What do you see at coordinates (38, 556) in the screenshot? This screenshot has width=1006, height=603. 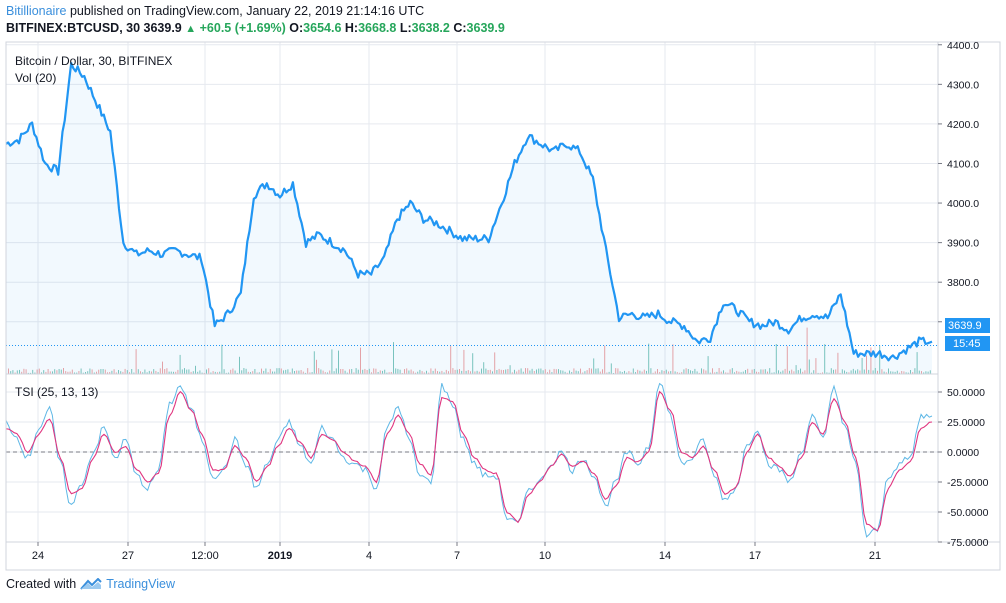 I see `time-tick-label: 24` at bounding box center [38, 556].